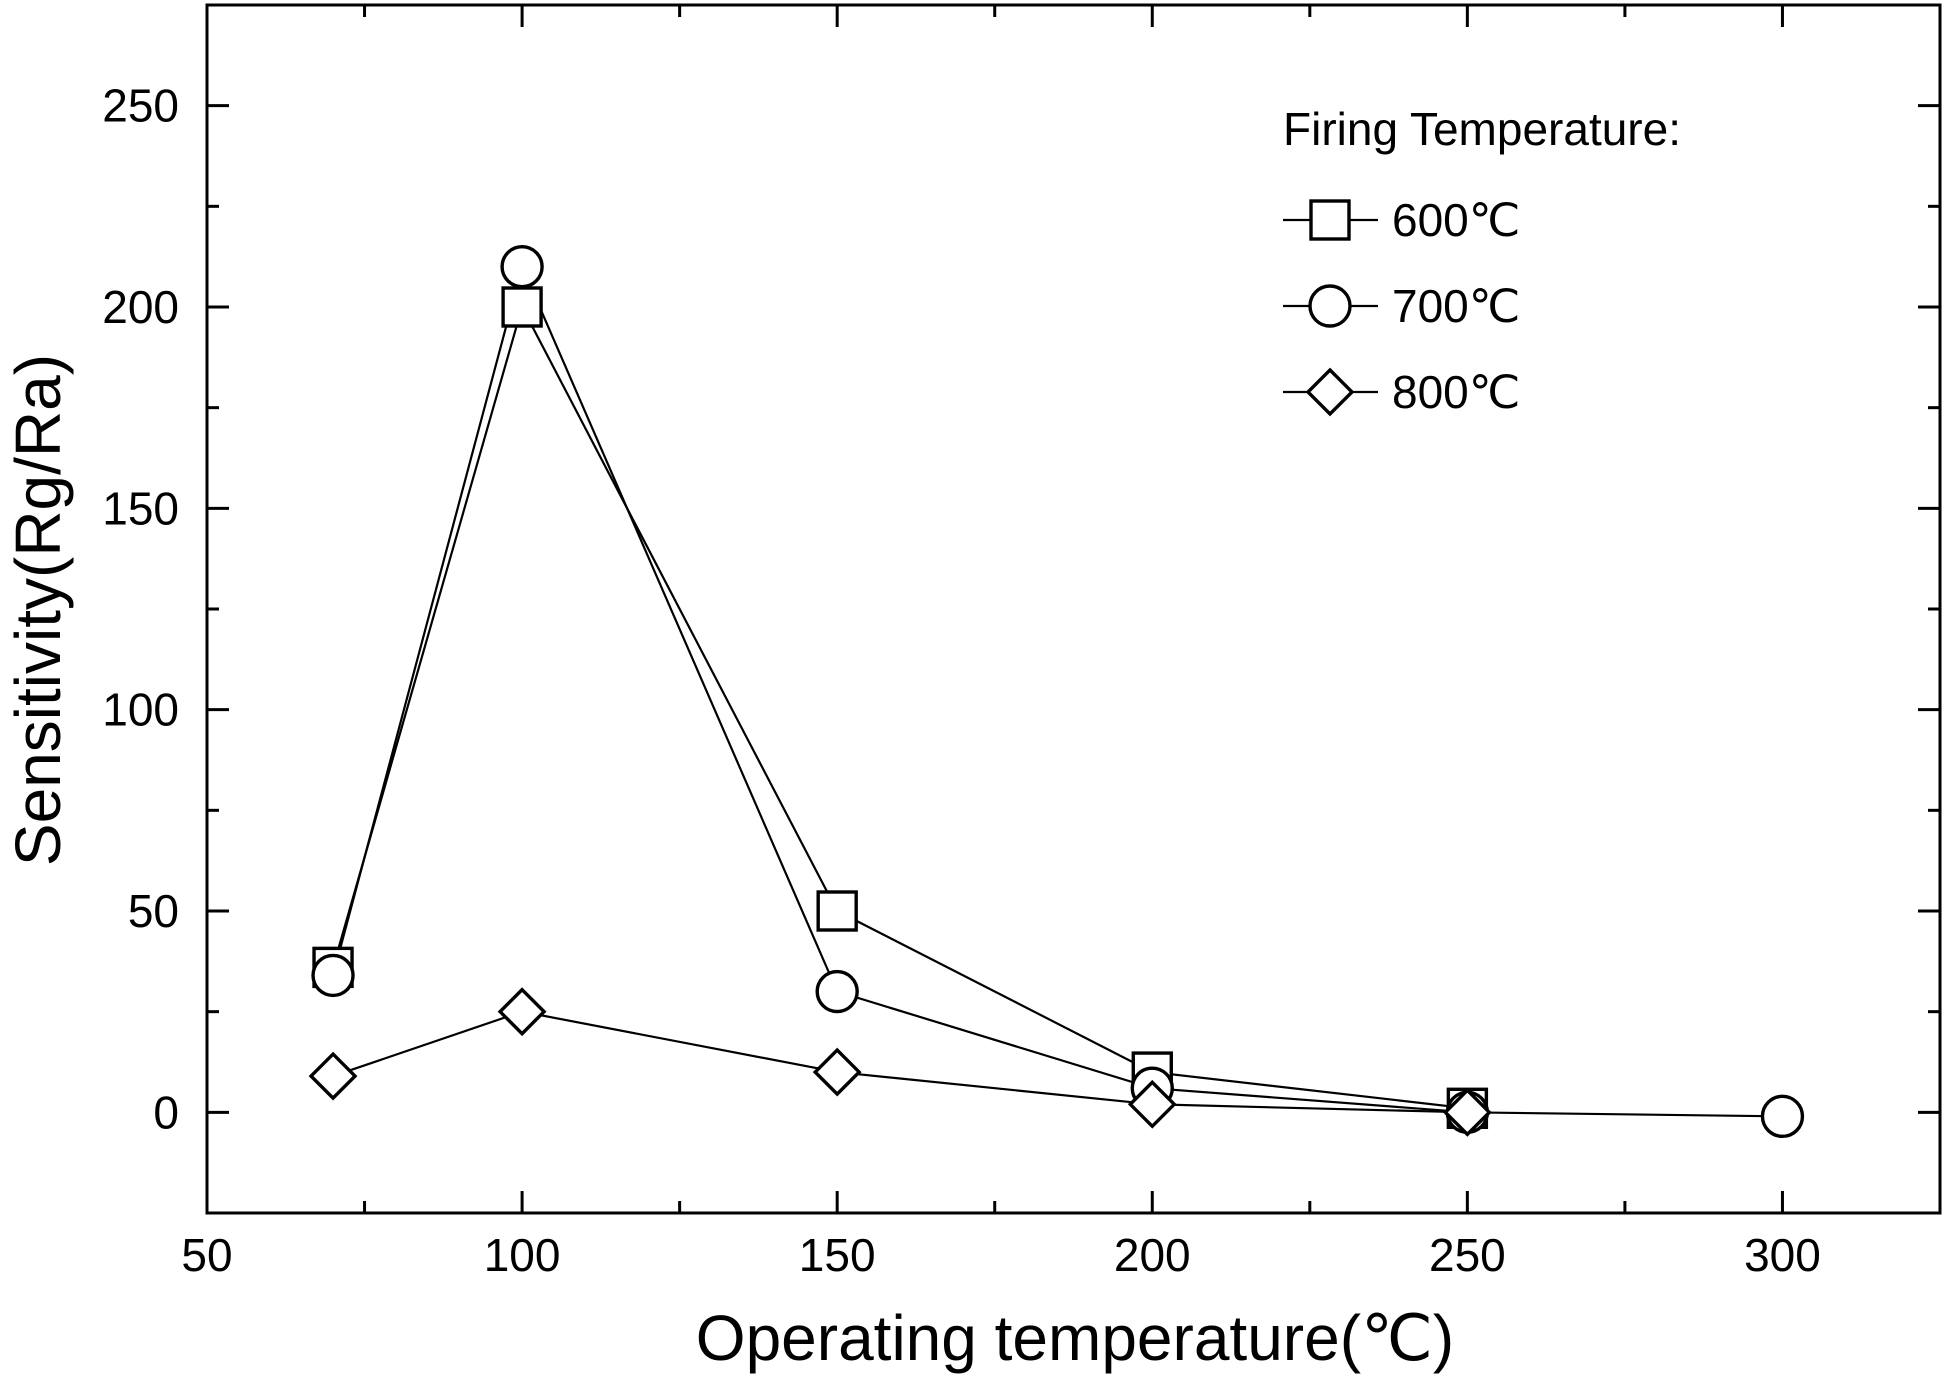  I want to click on y-tick-label: 200, so click(140, 307).